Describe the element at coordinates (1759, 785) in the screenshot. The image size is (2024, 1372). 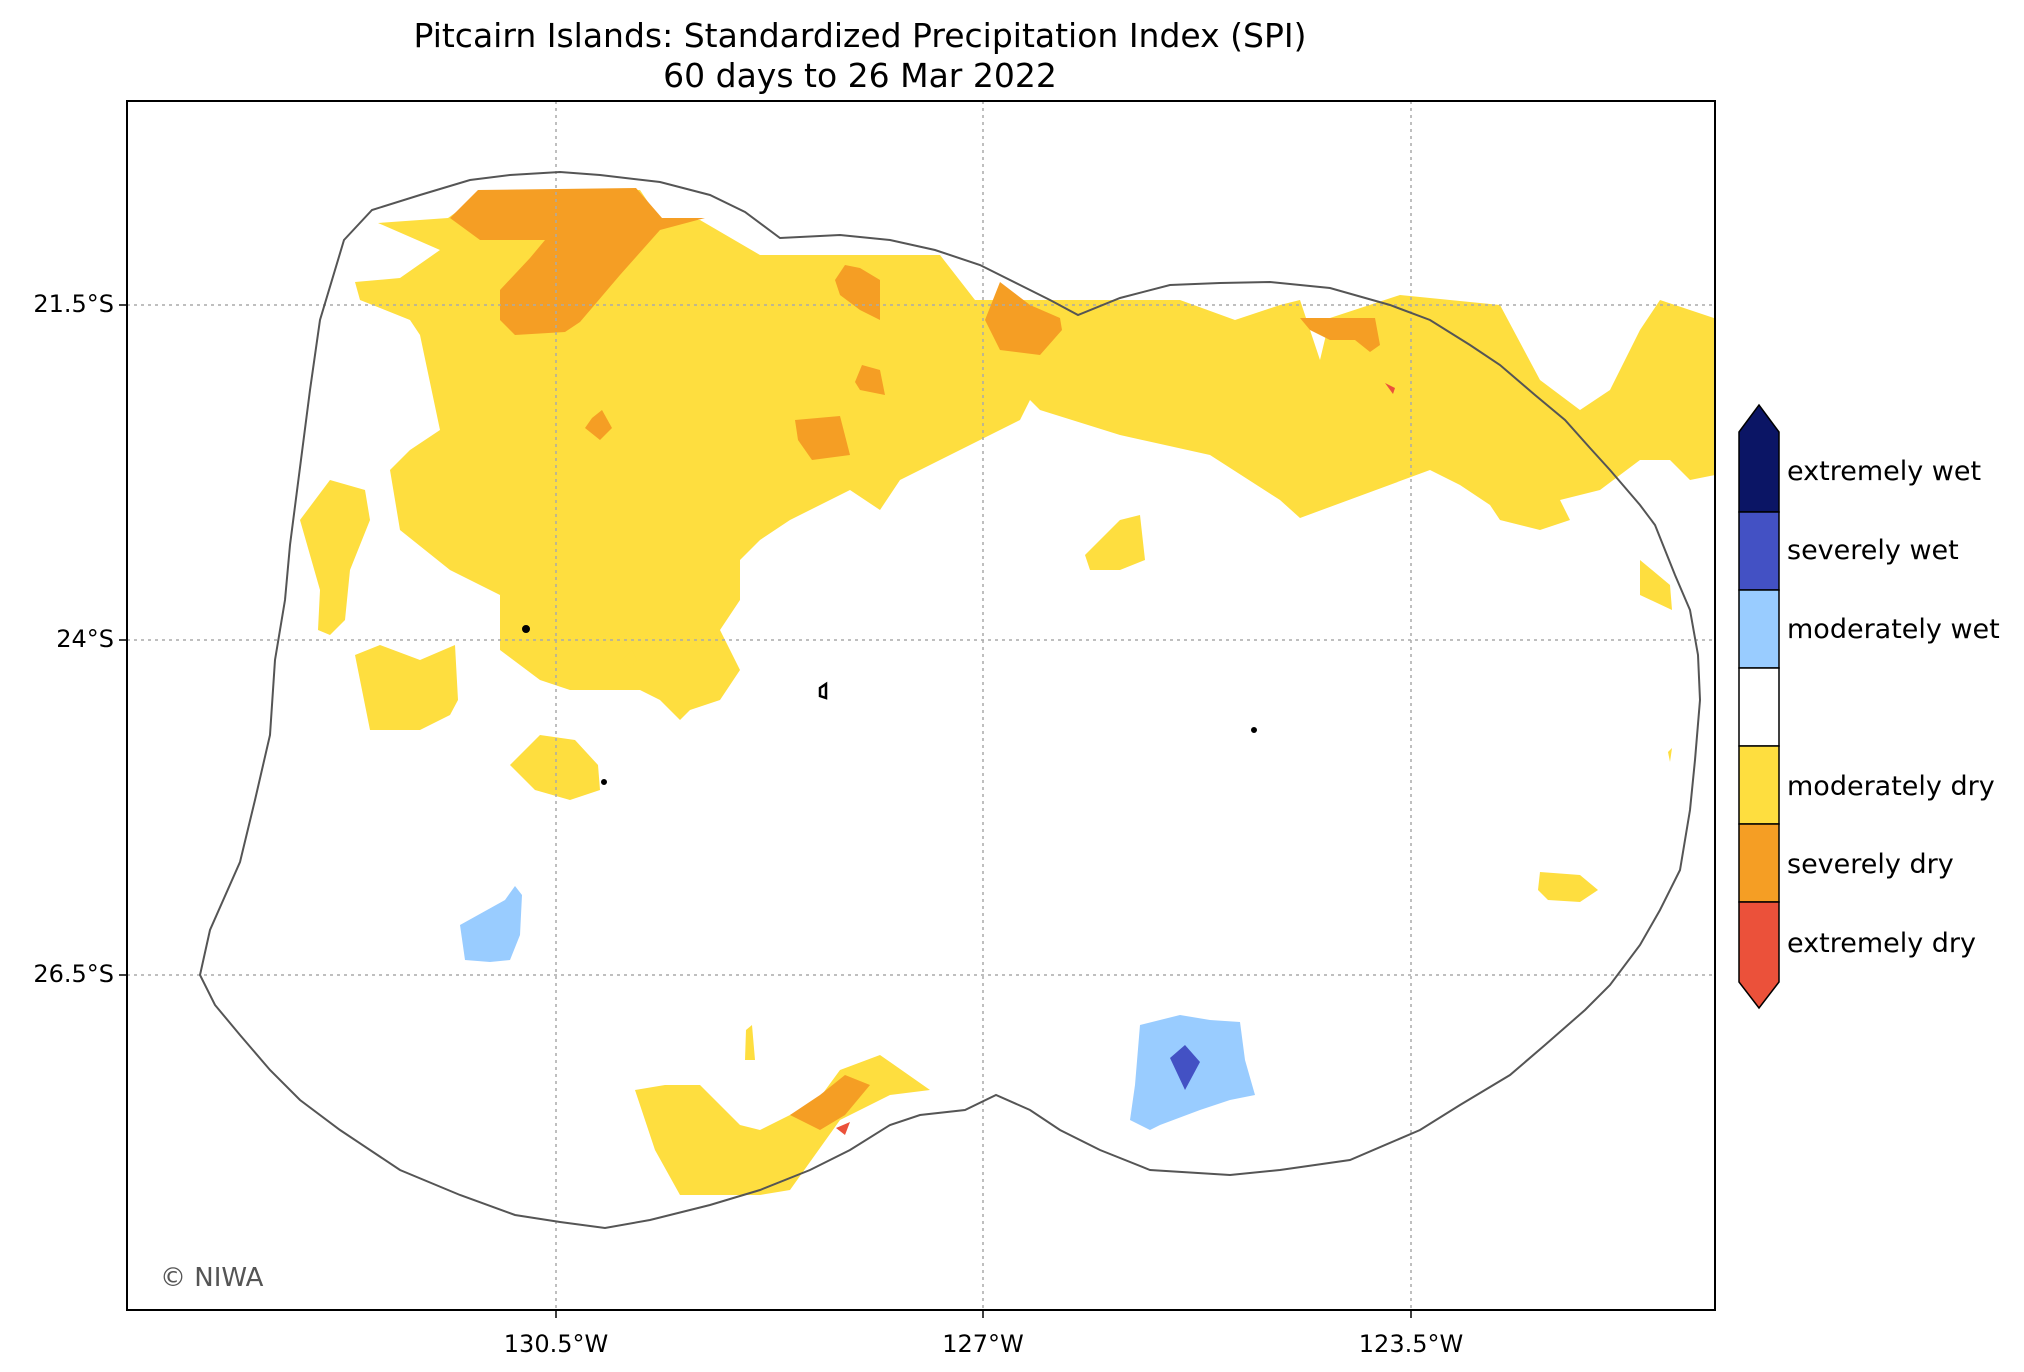
I see `legend-swatch-moderately-dry` at that location.